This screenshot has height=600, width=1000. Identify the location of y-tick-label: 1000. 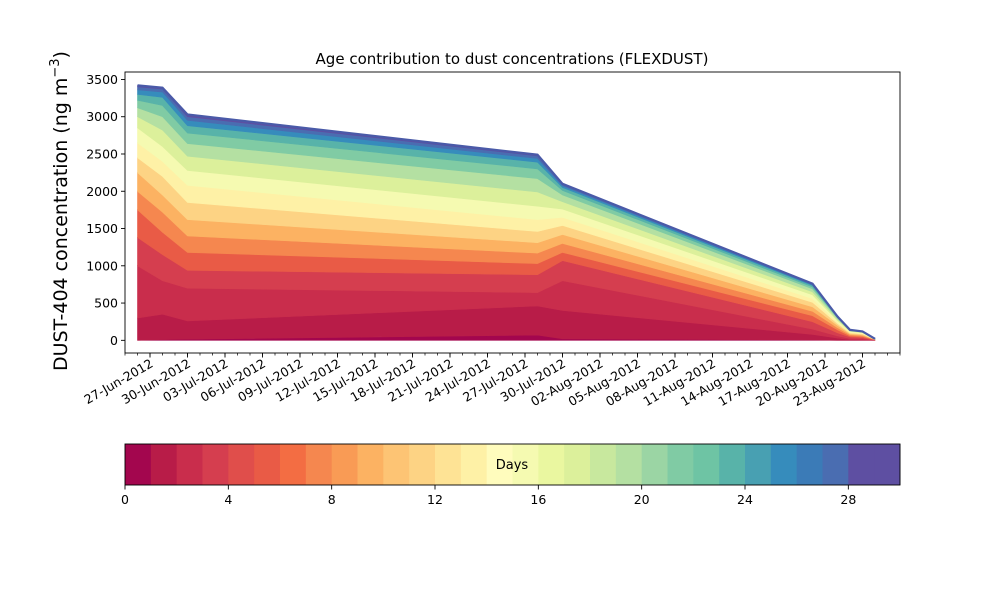
(102, 265).